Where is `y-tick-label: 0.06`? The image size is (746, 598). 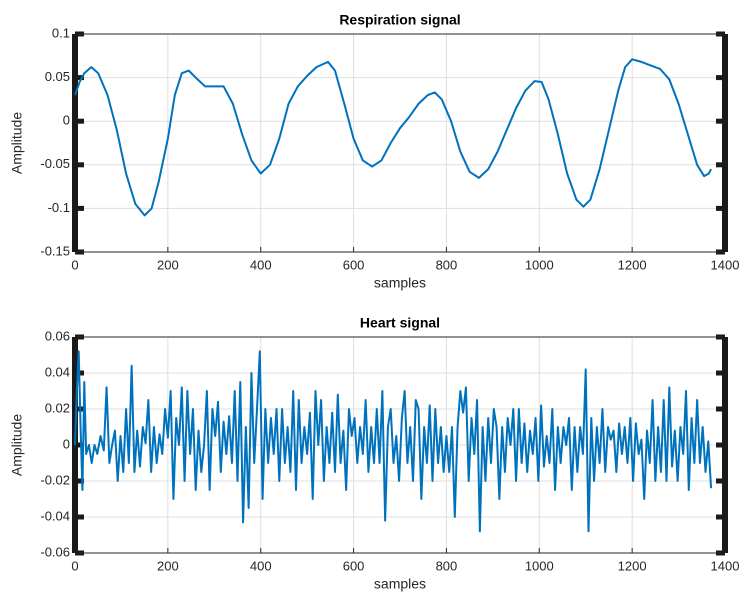 y-tick-label: 0.06 is located at coordinates (57, 335).